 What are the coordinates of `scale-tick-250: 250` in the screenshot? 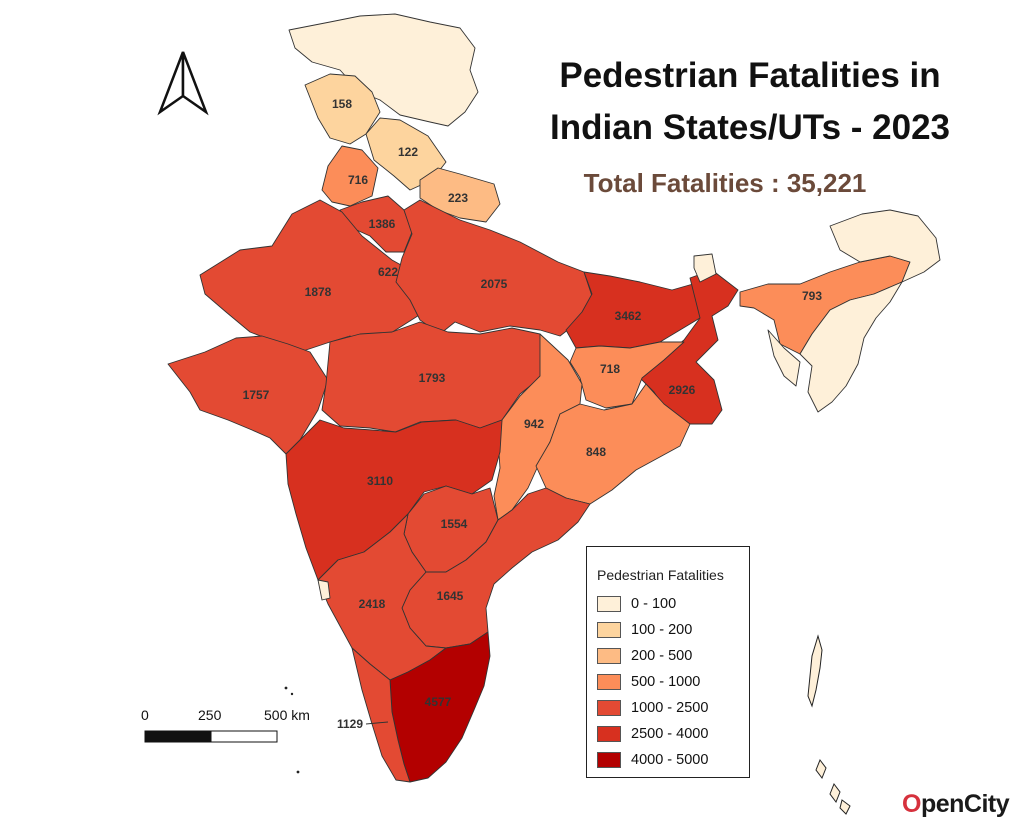 It's located at (210, 715).